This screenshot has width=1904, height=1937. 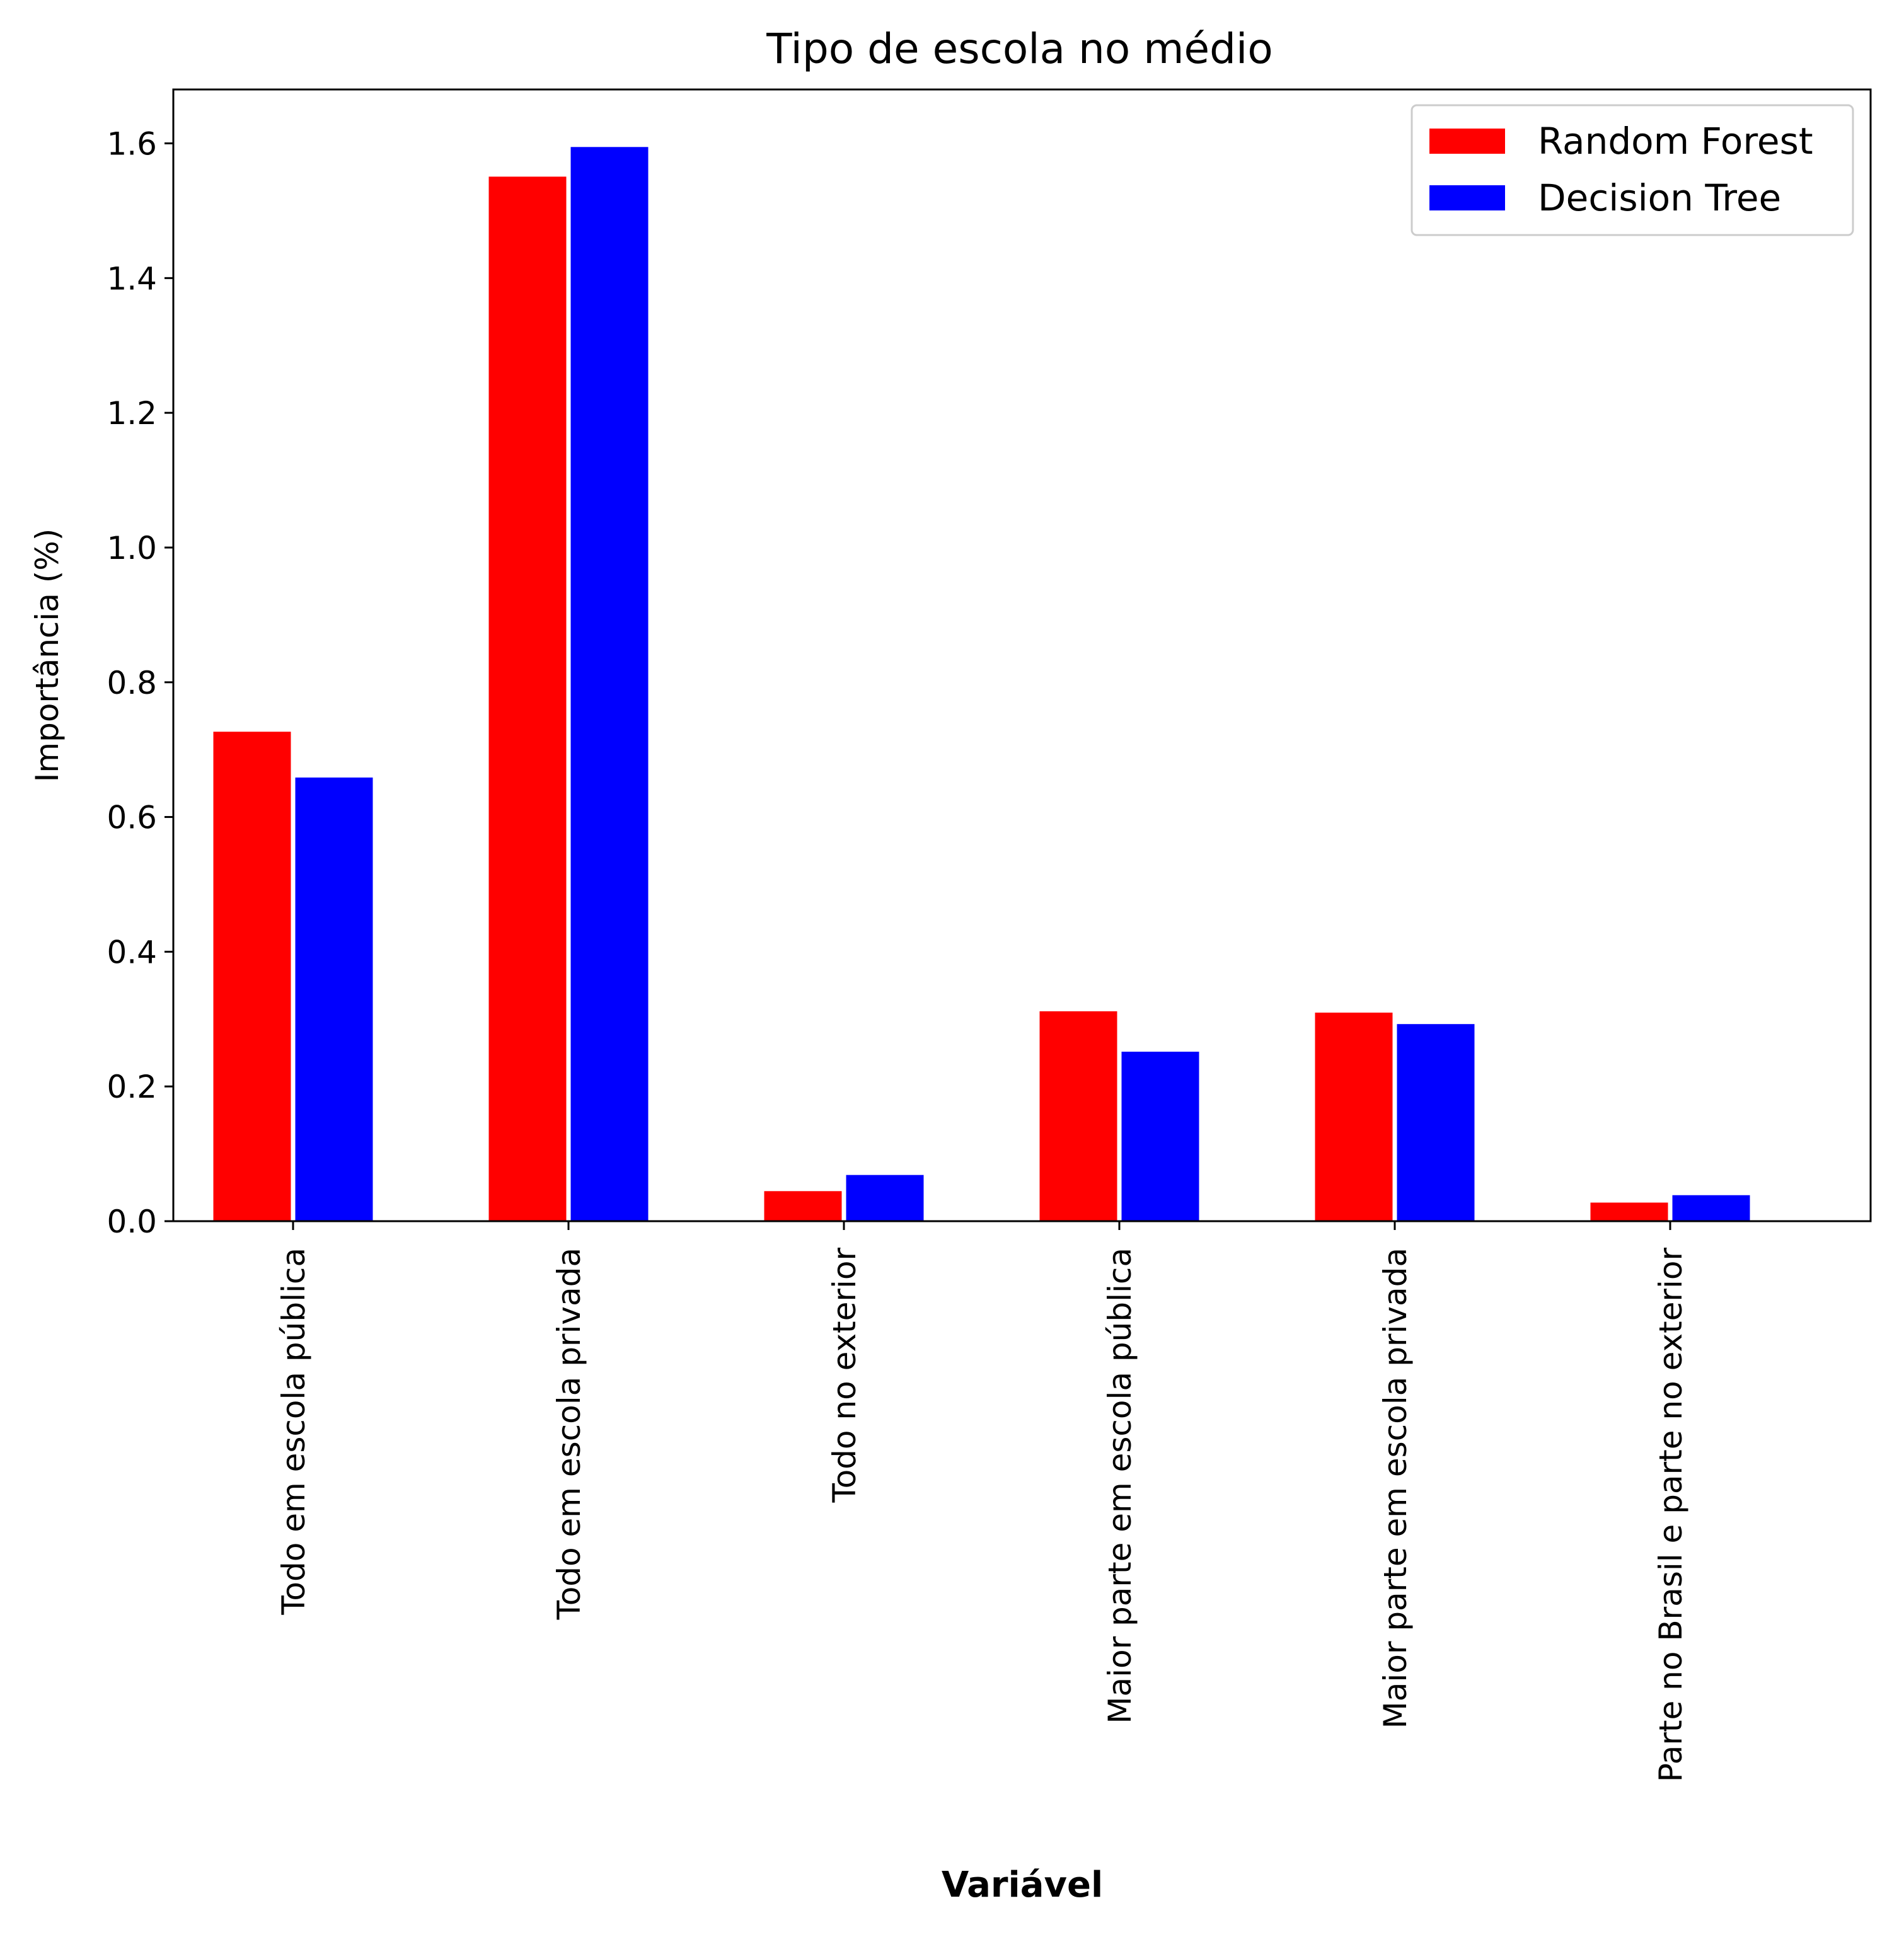 I want to click on y-axis: 0.0 0.2 0.4 0.6 0.8 1.0 1.2 1.4 1.6, so click(x=140, y=683).